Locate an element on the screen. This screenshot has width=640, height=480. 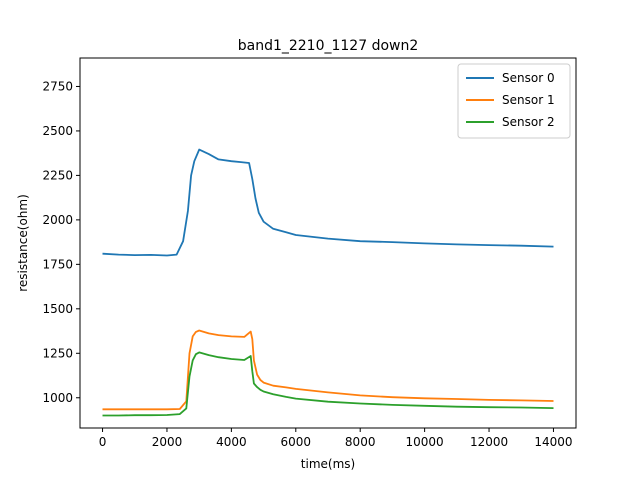
legend-box is located at coordinates (514, 101).